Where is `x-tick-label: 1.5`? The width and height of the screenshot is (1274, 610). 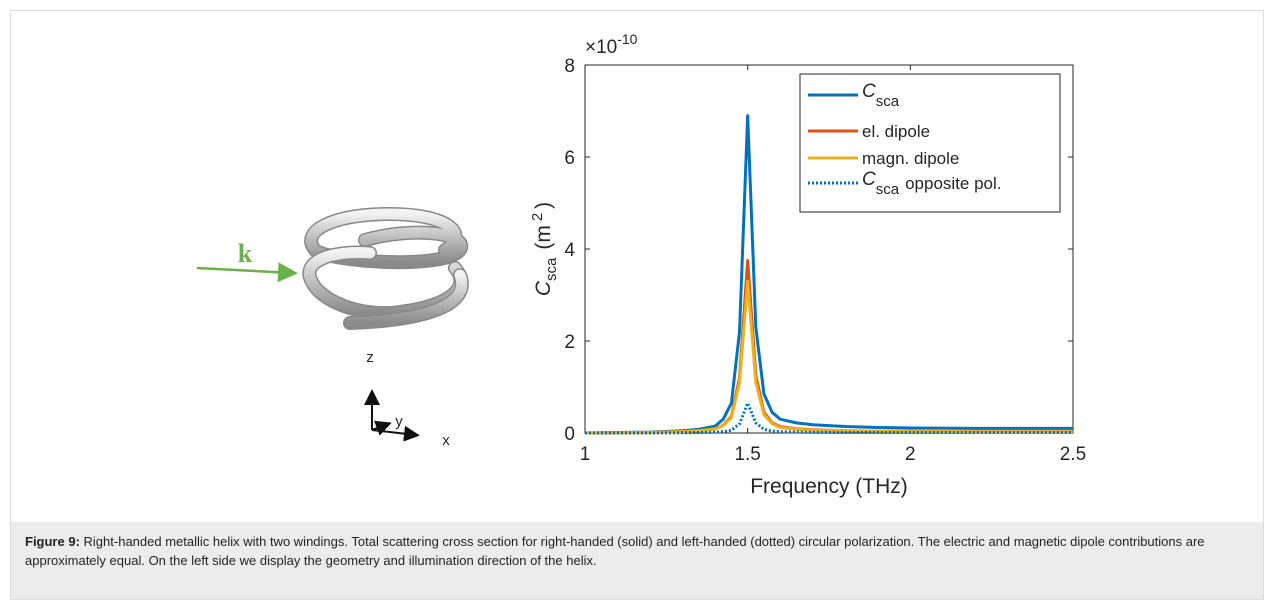 x-tick-label: 1.5 is located at coordinates (747, 454).